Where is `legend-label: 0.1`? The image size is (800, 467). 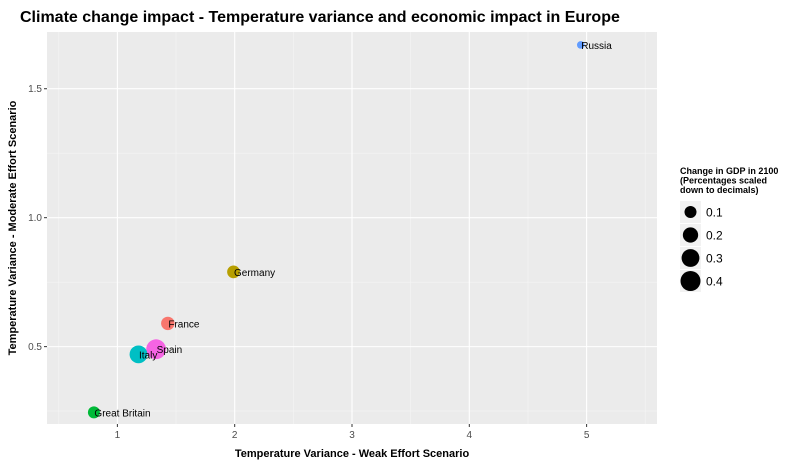
legend-label: 0.1 is located at coordinates (714, 213).